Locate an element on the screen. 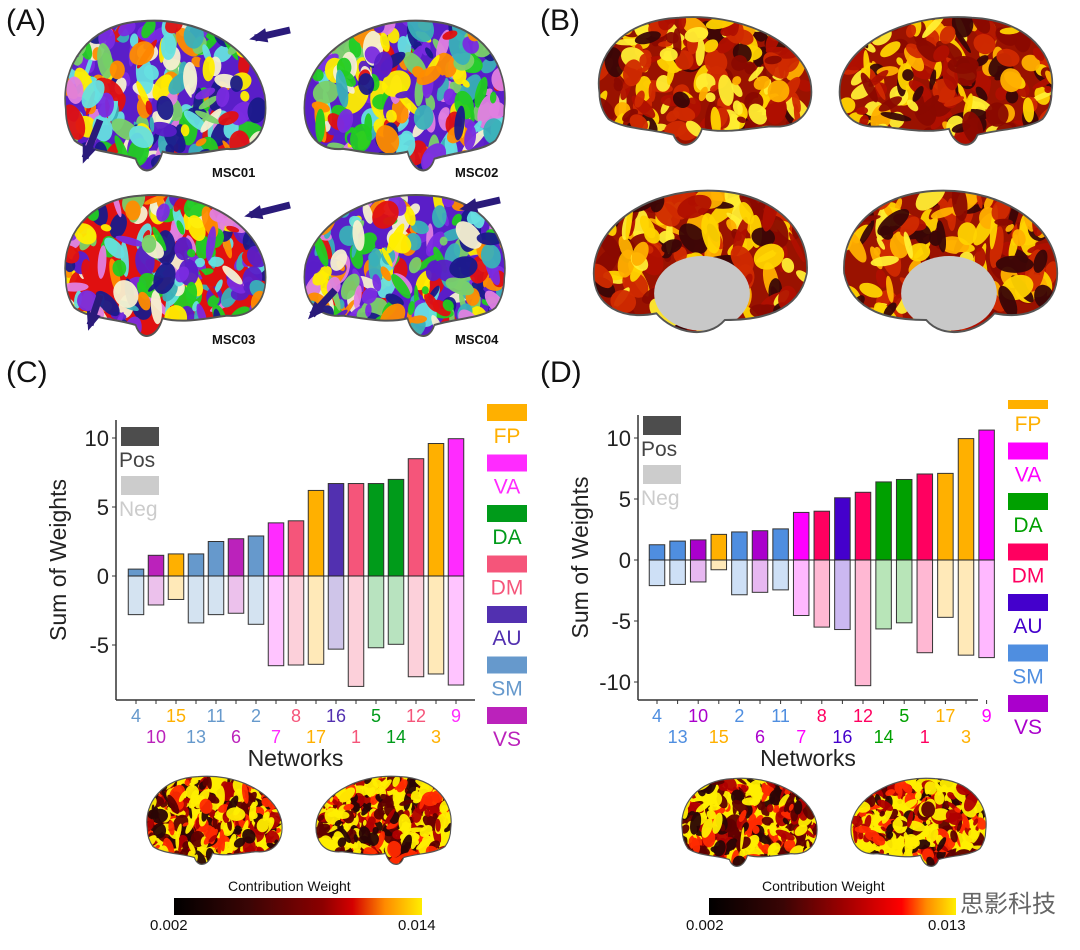 This screenshot has width=1080, height=950. legend-label-dm: DM is located at coordinates (507, 588).